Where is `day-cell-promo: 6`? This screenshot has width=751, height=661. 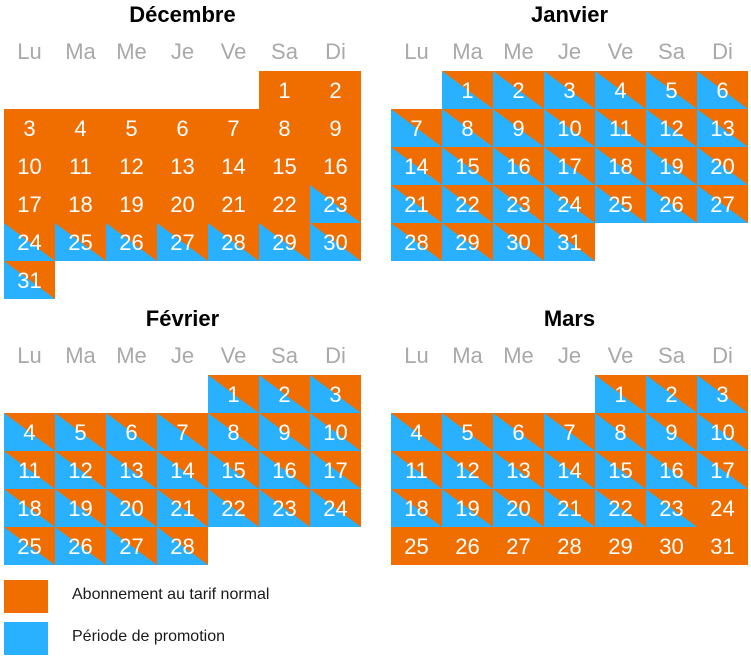 day-cell-promo: 6 is located at coordinates (131, 432).